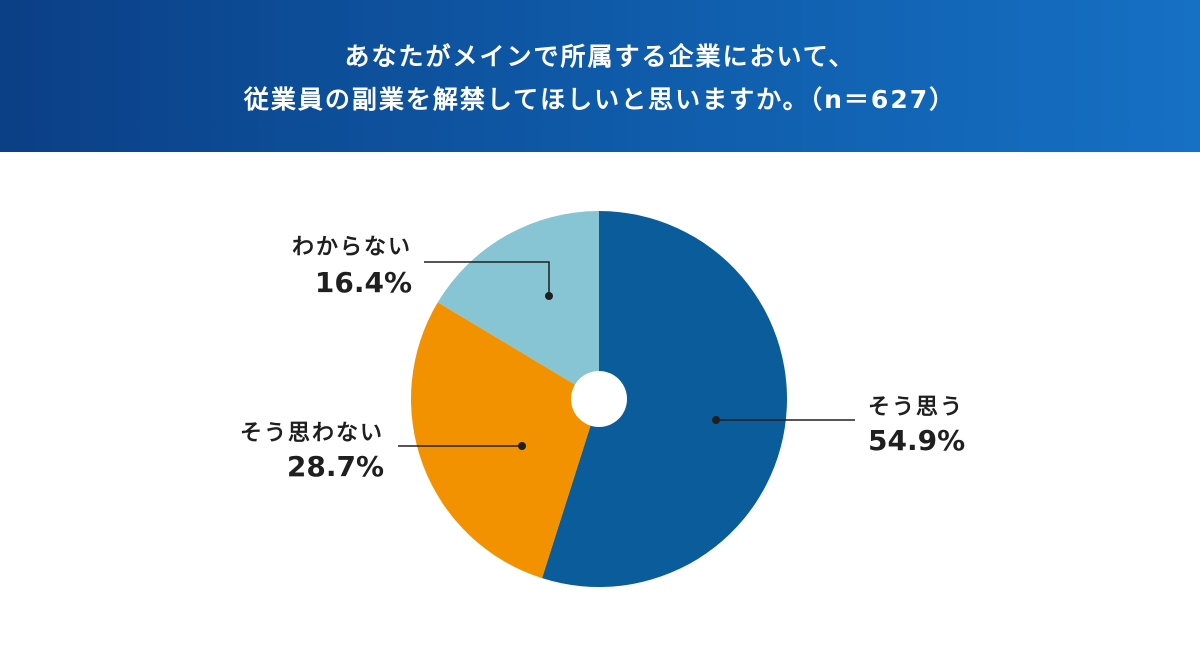 Image resolution: width=1200 pixels, height=658 pixels. I want to click on chart-title-line-1: あなたがメインで所属する企業において、, so click(600, 56).